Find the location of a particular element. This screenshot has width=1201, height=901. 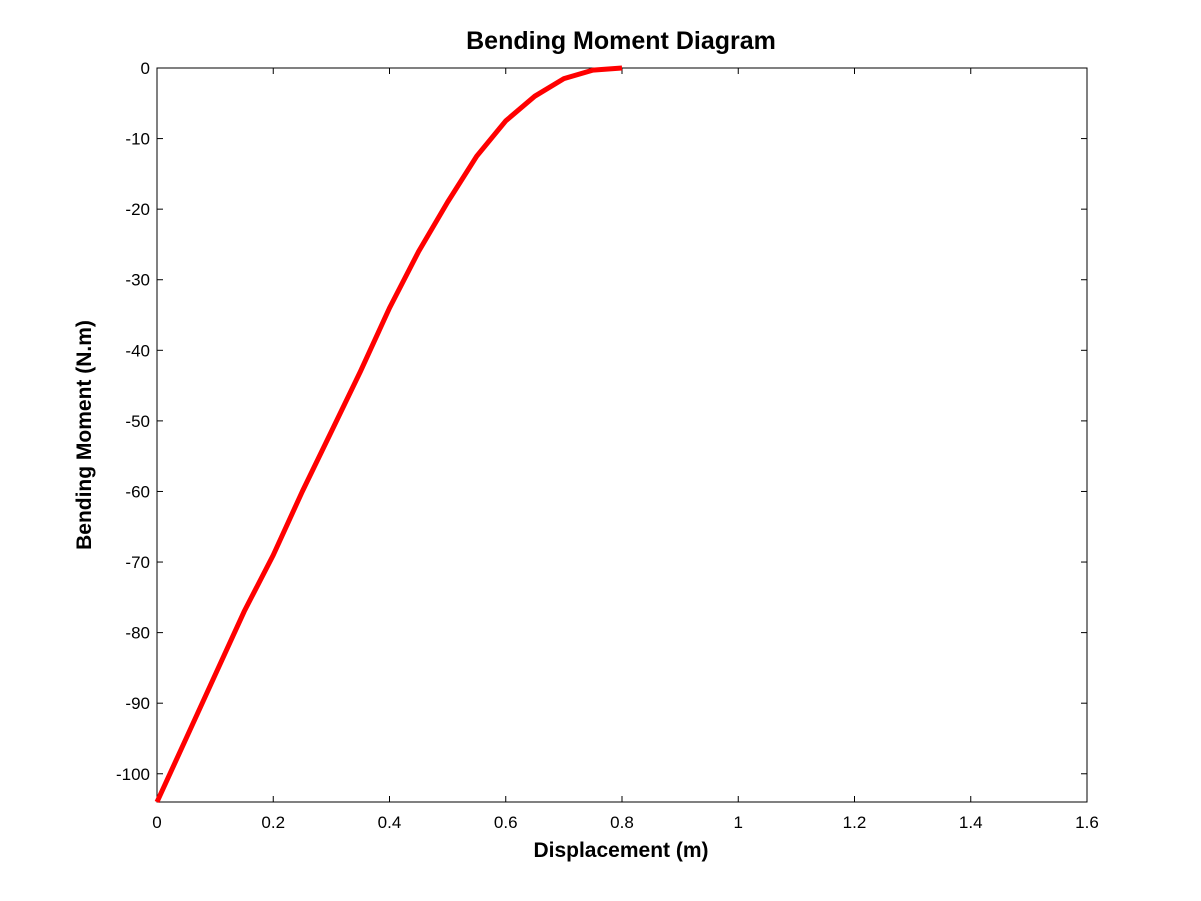

y-tick-label: -30 is located at coordinates (137, 280).